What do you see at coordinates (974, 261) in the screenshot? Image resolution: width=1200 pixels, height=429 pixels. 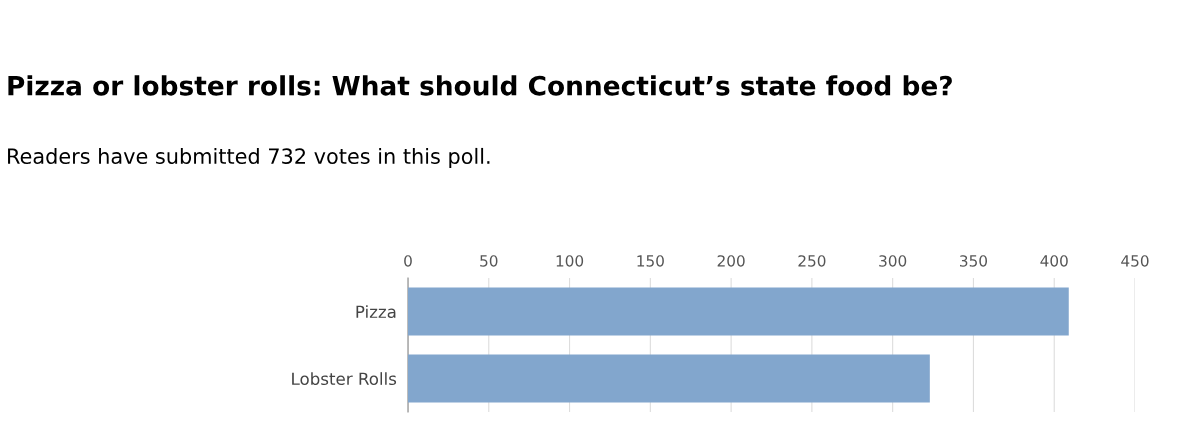 I see `x-tick-label: 350` at bounding box center [974, 261].